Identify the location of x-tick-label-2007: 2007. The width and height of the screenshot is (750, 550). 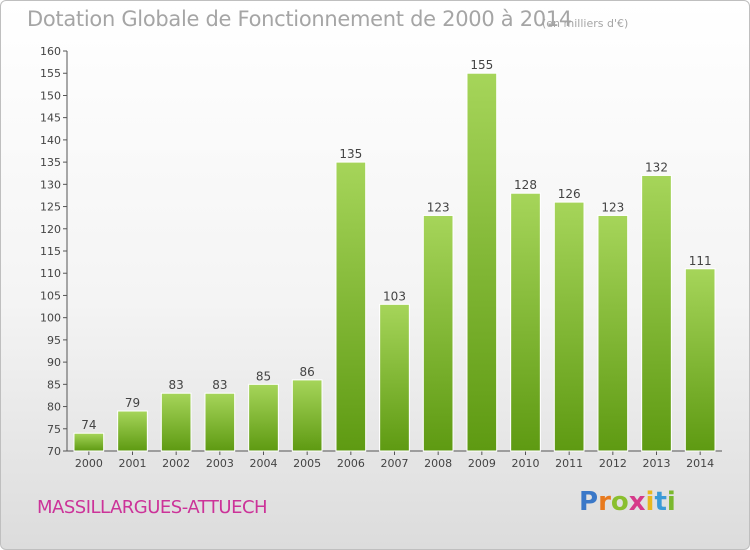
(395, 463).